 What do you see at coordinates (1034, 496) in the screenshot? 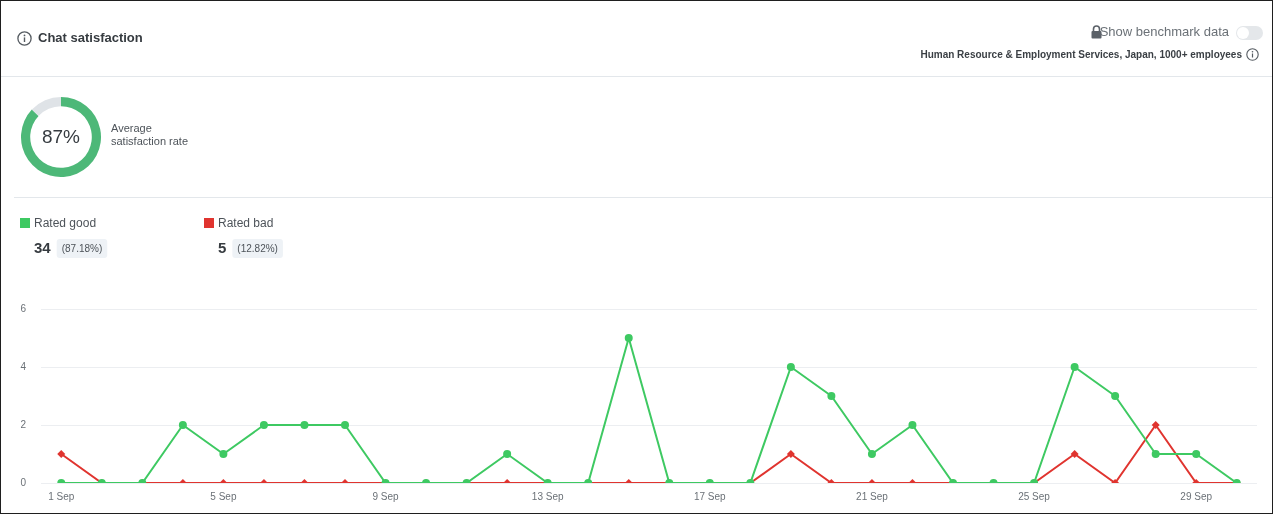
I see `x-tick-label: 25 Sep` at bounding box center [1034, 496].